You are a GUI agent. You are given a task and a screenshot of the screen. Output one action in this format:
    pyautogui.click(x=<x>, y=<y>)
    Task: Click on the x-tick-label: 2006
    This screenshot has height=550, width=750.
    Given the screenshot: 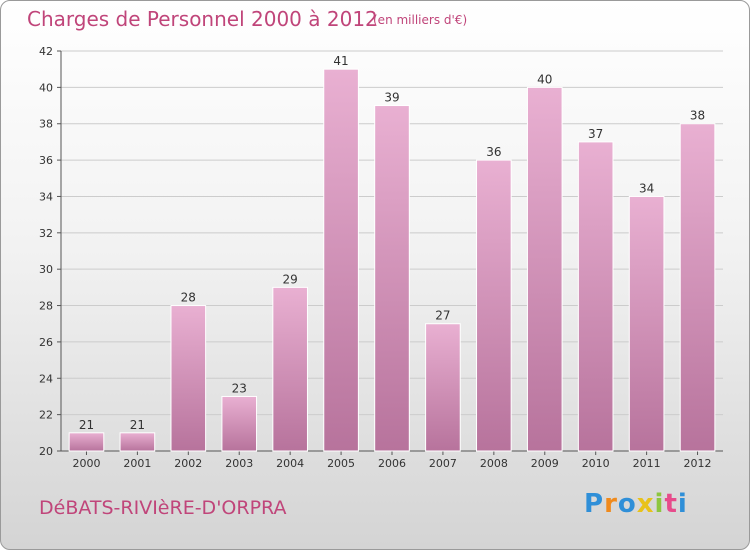 What is the action you would take?
    pyautogui.click(x=392, y=463)
    